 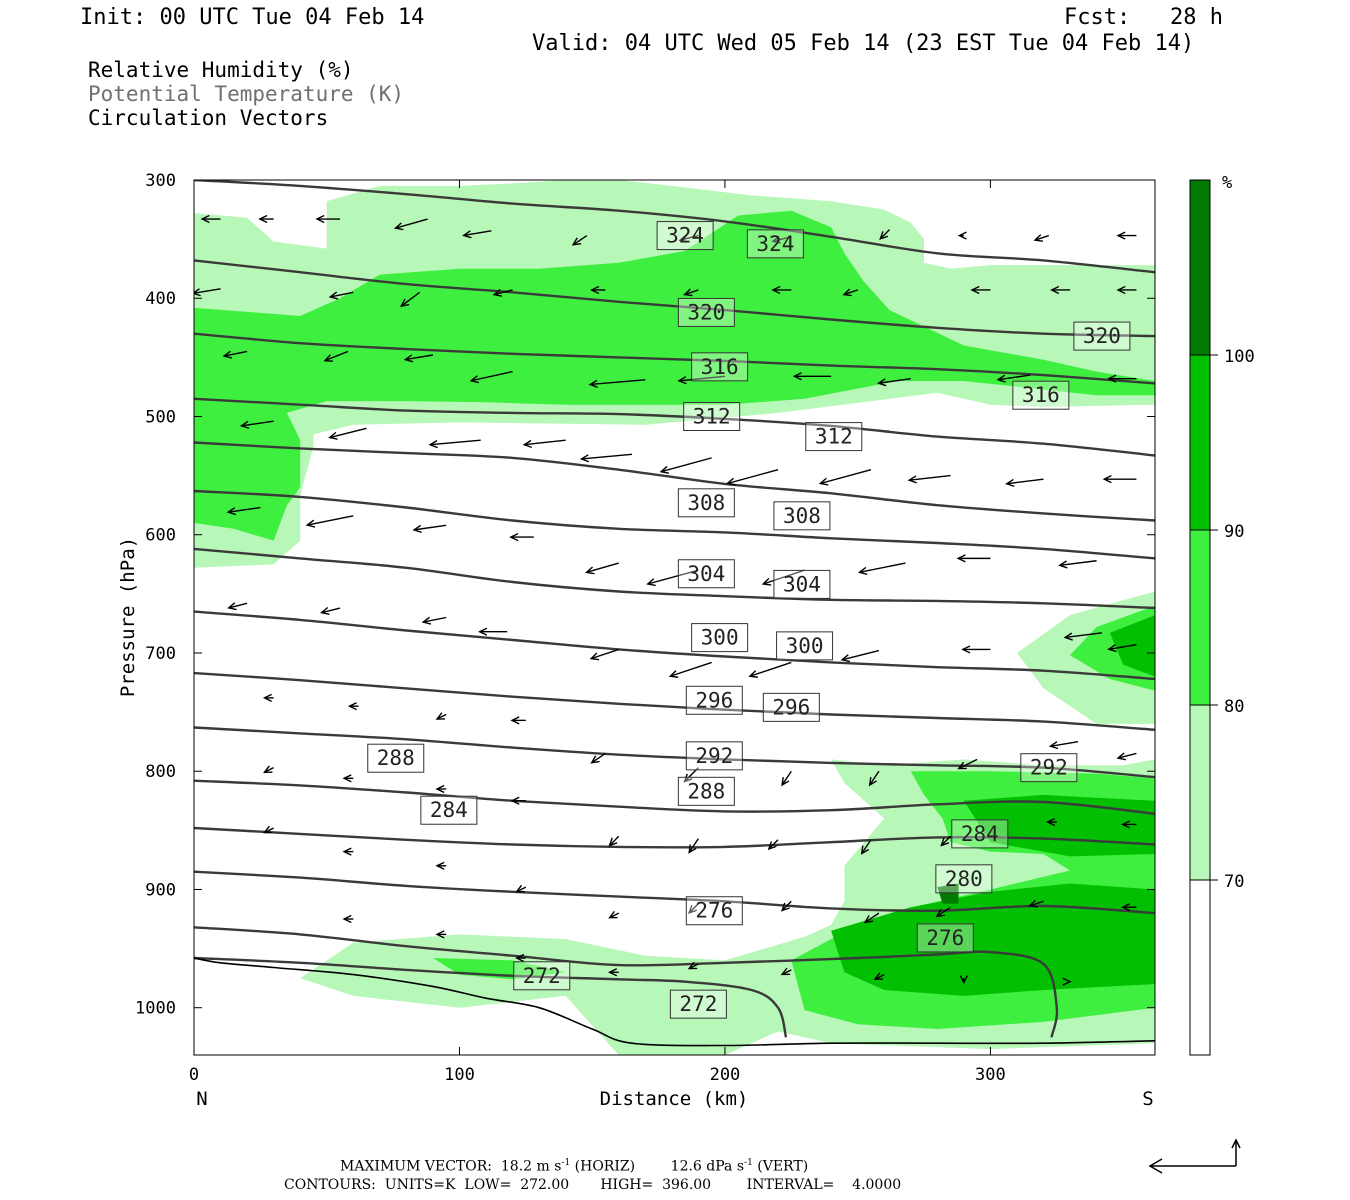 I want to click on y-axis-label: Pressure (hPa), so click(x=128, y=617).